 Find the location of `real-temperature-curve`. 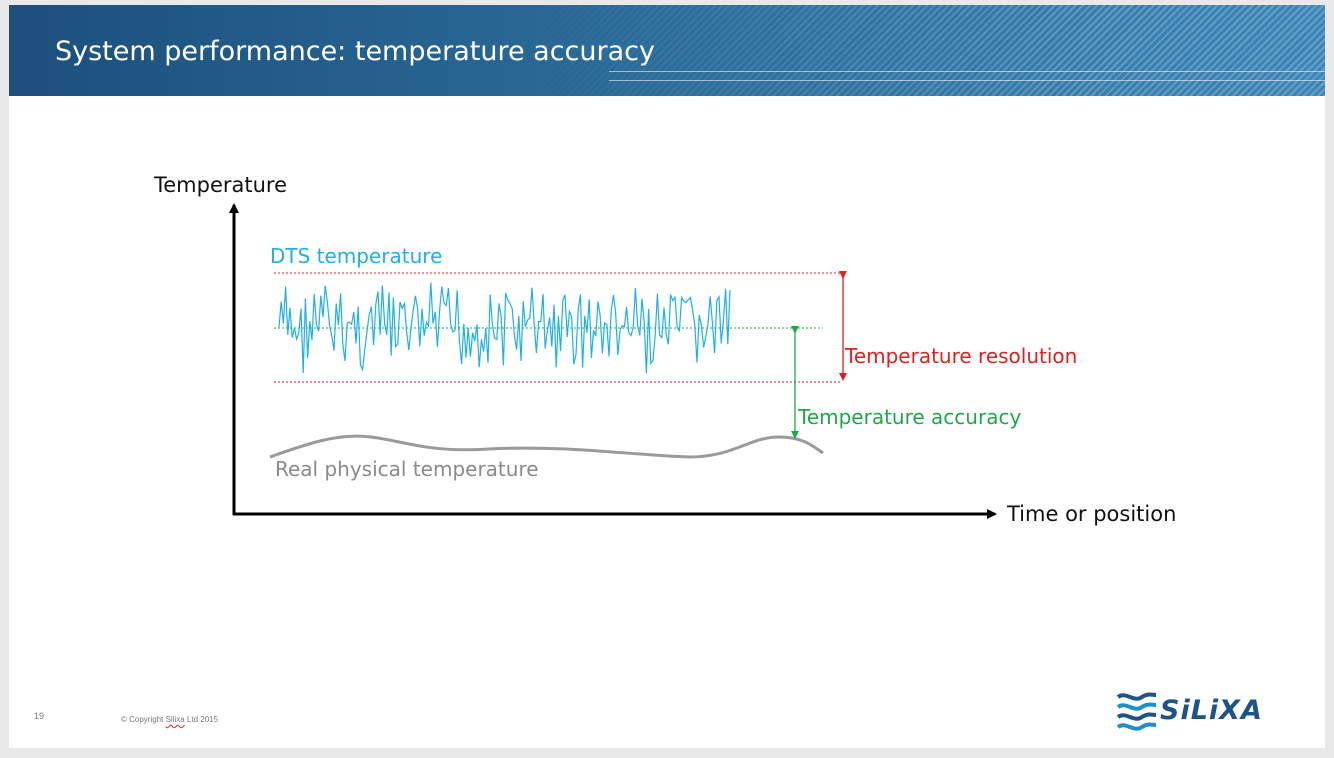

real-temperature-curve is located at coordinates (546, 446).